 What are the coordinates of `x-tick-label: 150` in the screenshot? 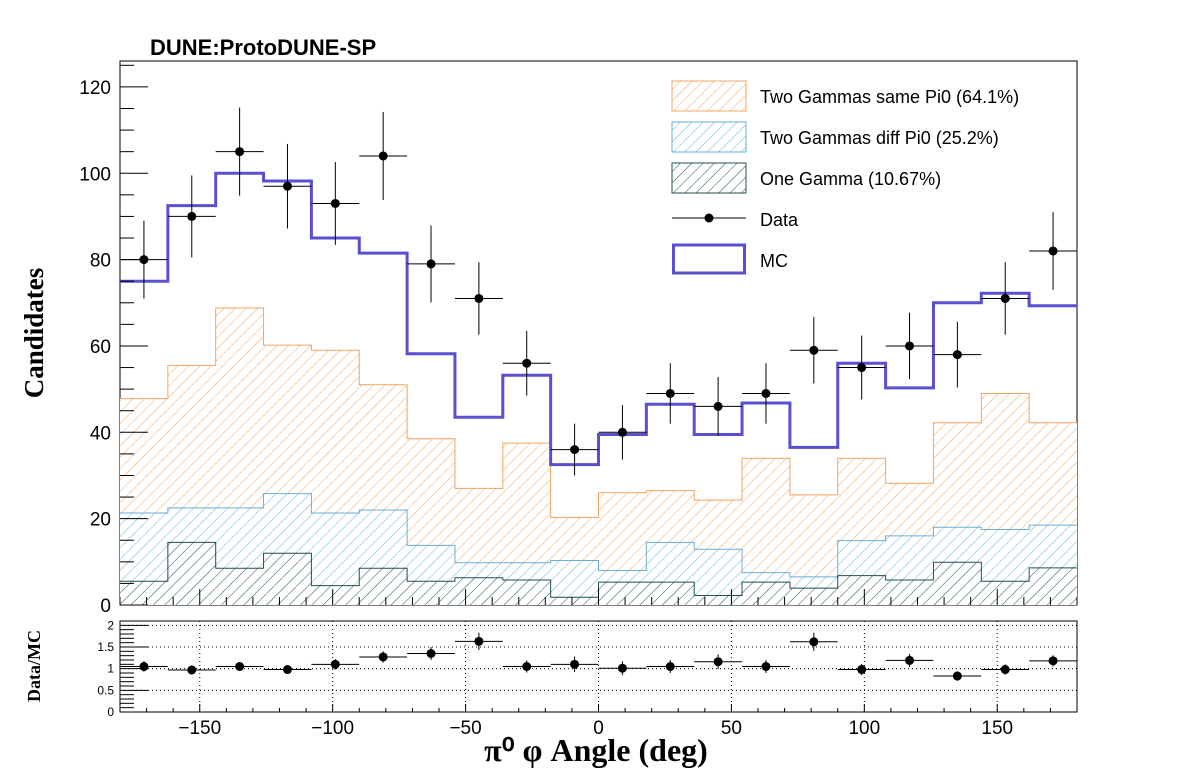 It's located at (997, 728).